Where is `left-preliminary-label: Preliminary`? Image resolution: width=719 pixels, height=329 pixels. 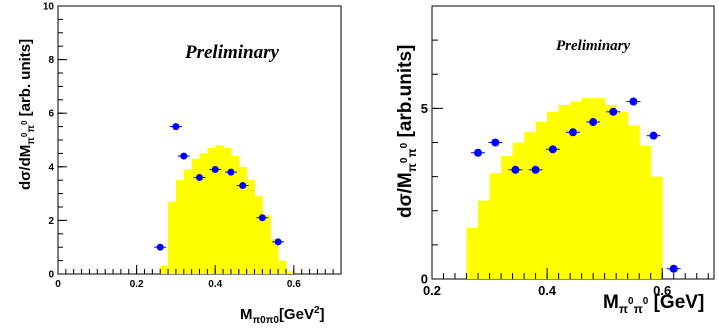
left-preliminary-label: Preliminary is located at coordinates (232, 52).